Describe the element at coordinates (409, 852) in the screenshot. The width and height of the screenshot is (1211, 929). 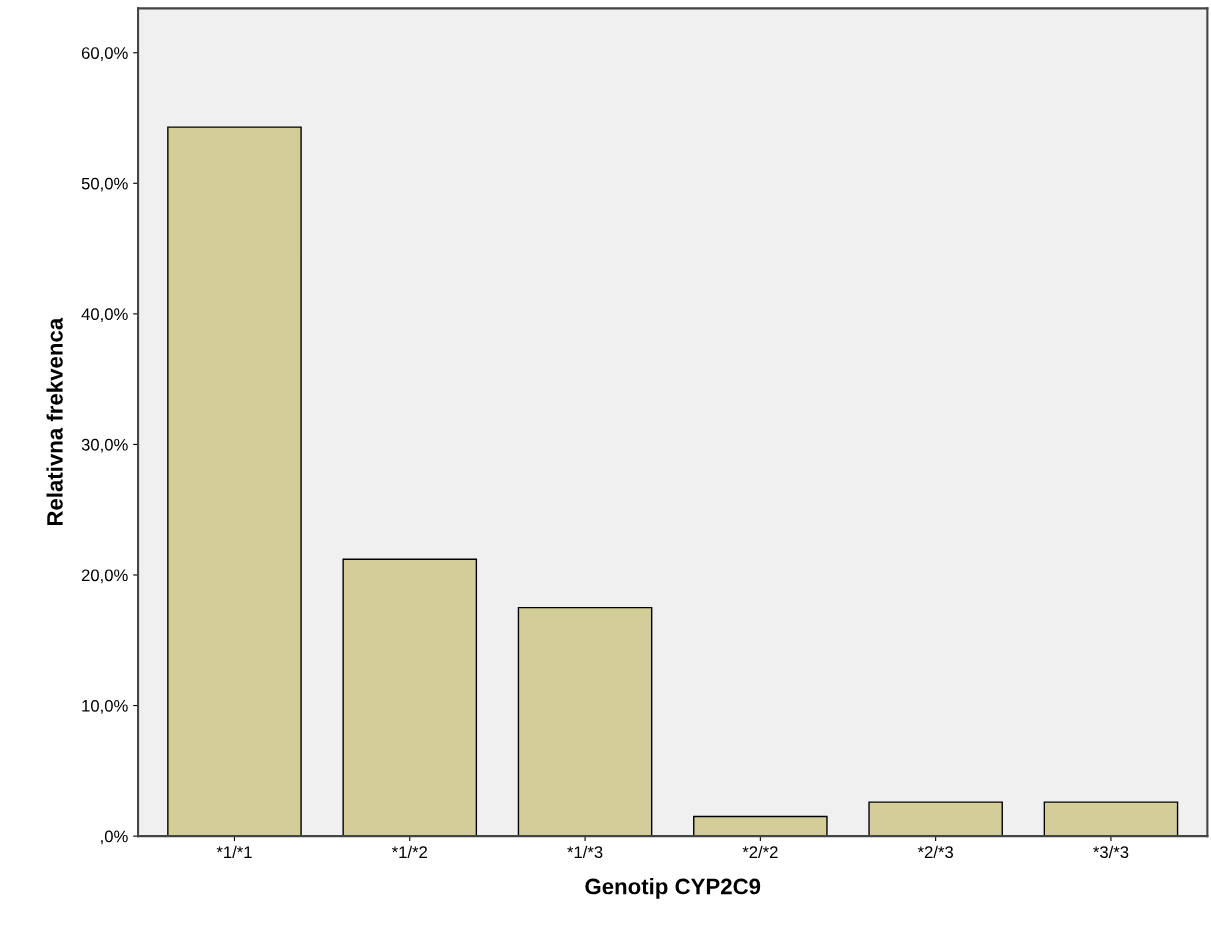
I see `x-tick-label: *1/*2` at that location.